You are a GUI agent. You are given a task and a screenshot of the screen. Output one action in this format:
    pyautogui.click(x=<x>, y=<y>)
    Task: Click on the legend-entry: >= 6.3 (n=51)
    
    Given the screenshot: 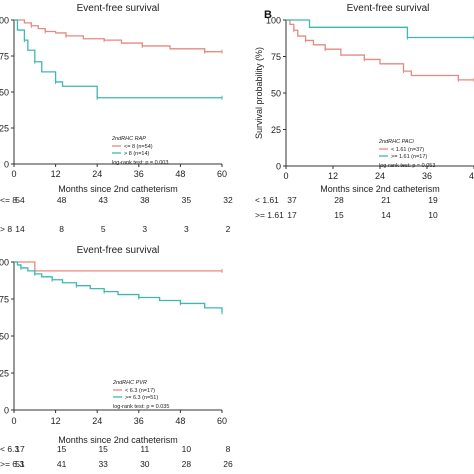 What is the action you would take?
    pyautogui.click(x=141, y=398)
    